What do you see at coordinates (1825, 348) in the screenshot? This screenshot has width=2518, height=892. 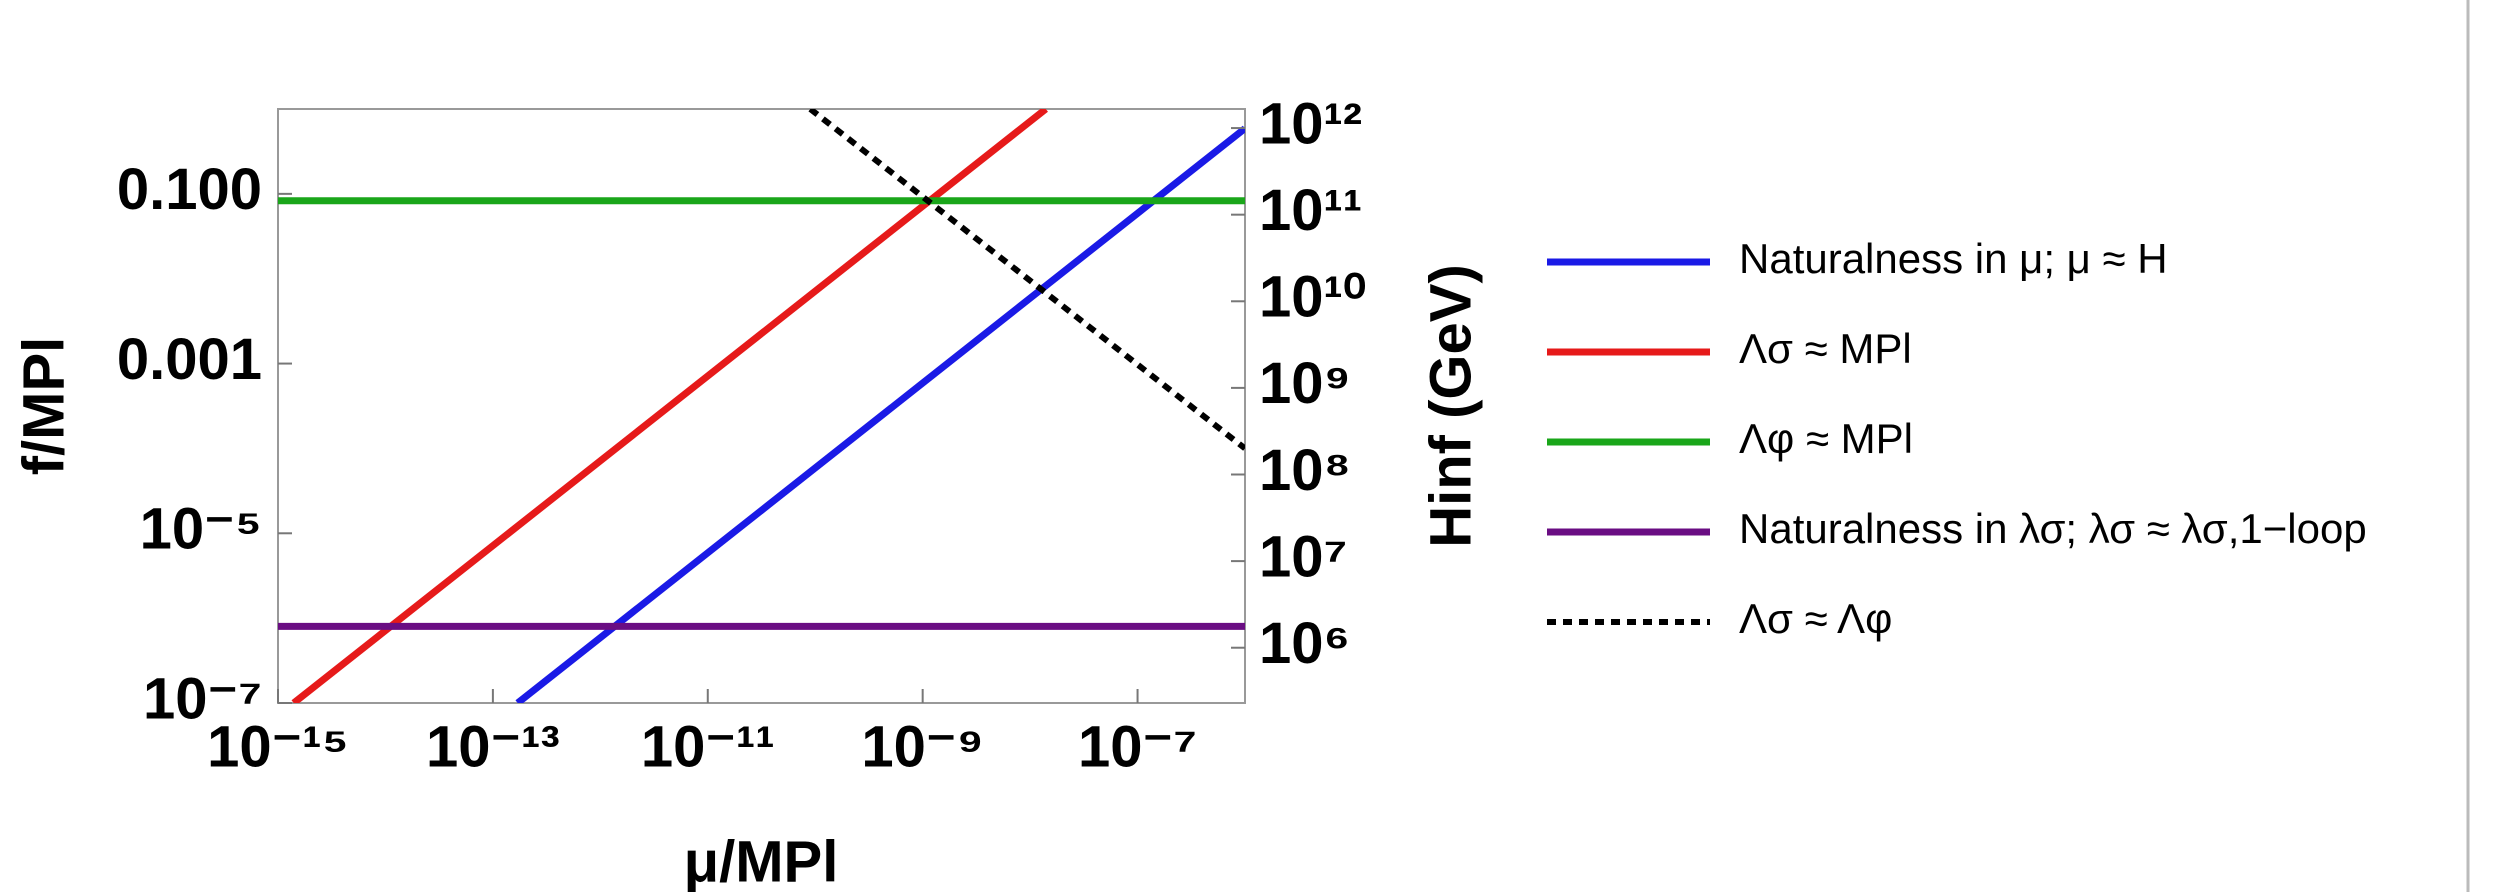 I see `legend-label: Λσ ≈ MPl` at bounding box center [1825, 348].